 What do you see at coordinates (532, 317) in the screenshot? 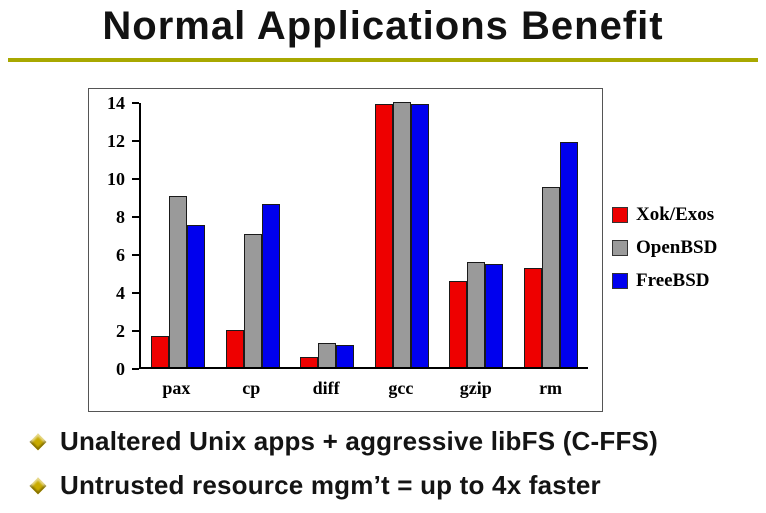
I see `bar-xok-exos-rm` at bounding box center [532, 317].